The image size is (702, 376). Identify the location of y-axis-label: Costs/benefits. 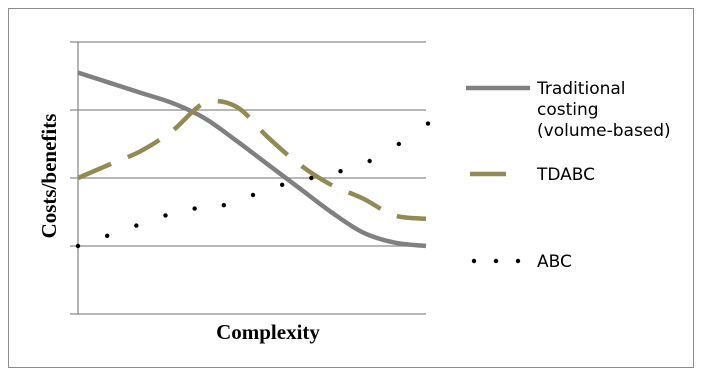
(49, 176).